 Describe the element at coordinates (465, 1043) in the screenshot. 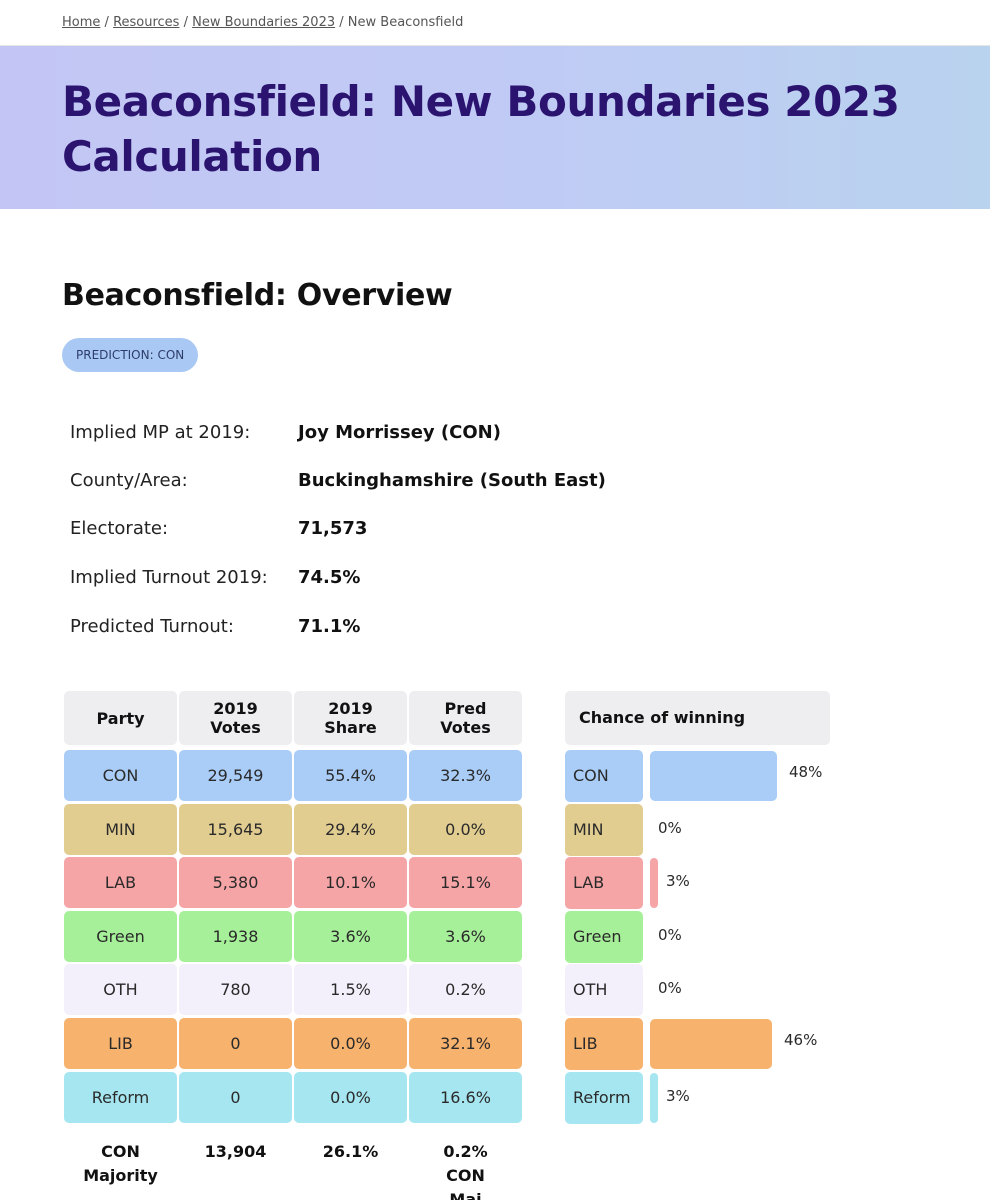

I see `table-cell-pred-votes: 32.1%` at that location.